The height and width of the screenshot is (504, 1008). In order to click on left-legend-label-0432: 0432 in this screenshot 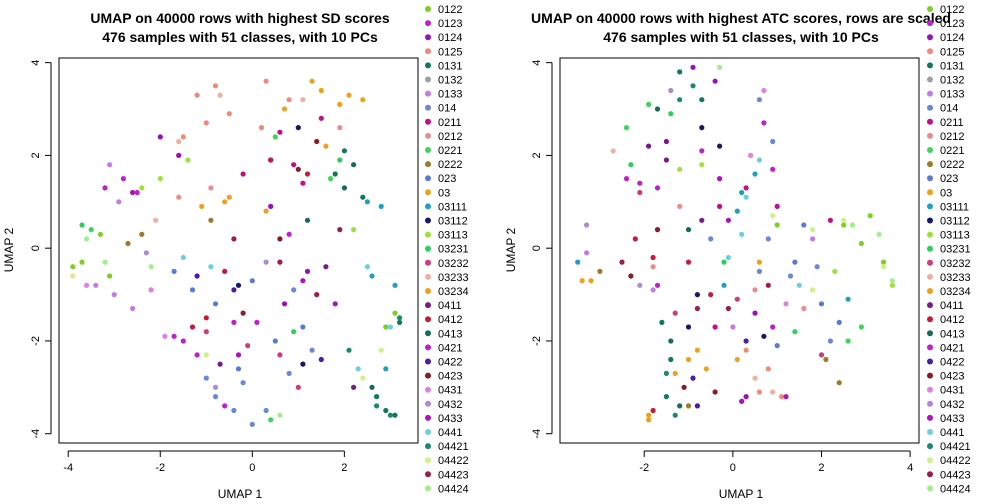, I will do `click(450, 405)`.